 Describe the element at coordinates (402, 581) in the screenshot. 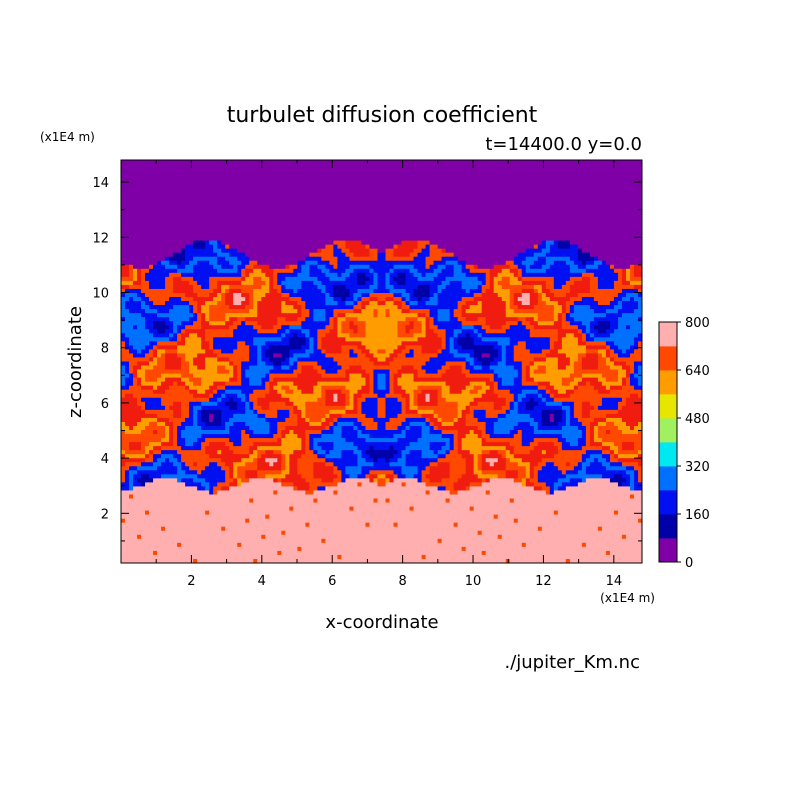

I see `x-tick-label: 8` at that location.